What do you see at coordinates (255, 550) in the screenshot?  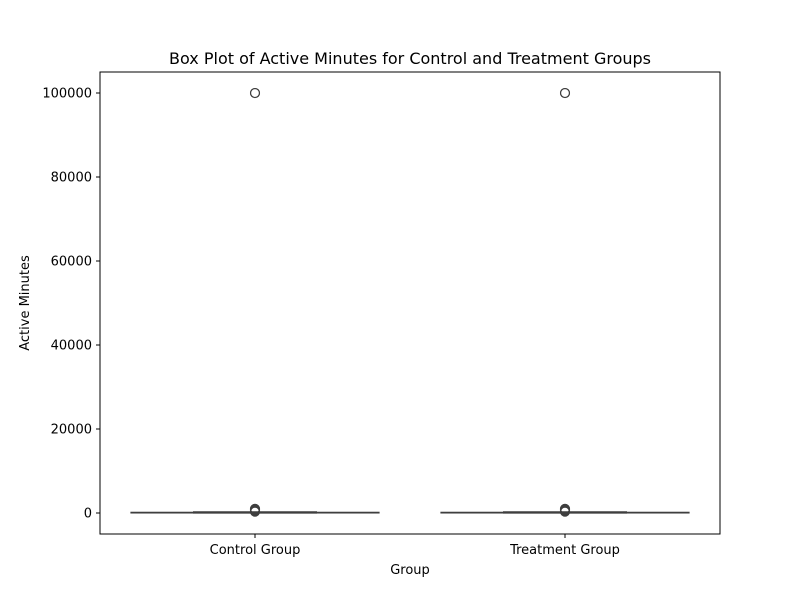 I see `x-tick-label: Control Group` at bounding box center [255, 550].